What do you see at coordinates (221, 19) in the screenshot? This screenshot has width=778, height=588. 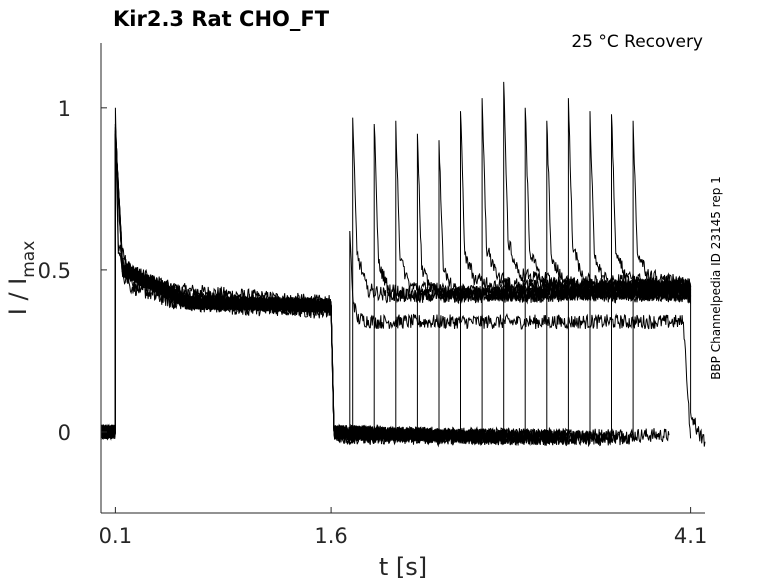 I see `chart-title: Kir2.3 Rat CHO_FT` at bounding box center [221, 19].